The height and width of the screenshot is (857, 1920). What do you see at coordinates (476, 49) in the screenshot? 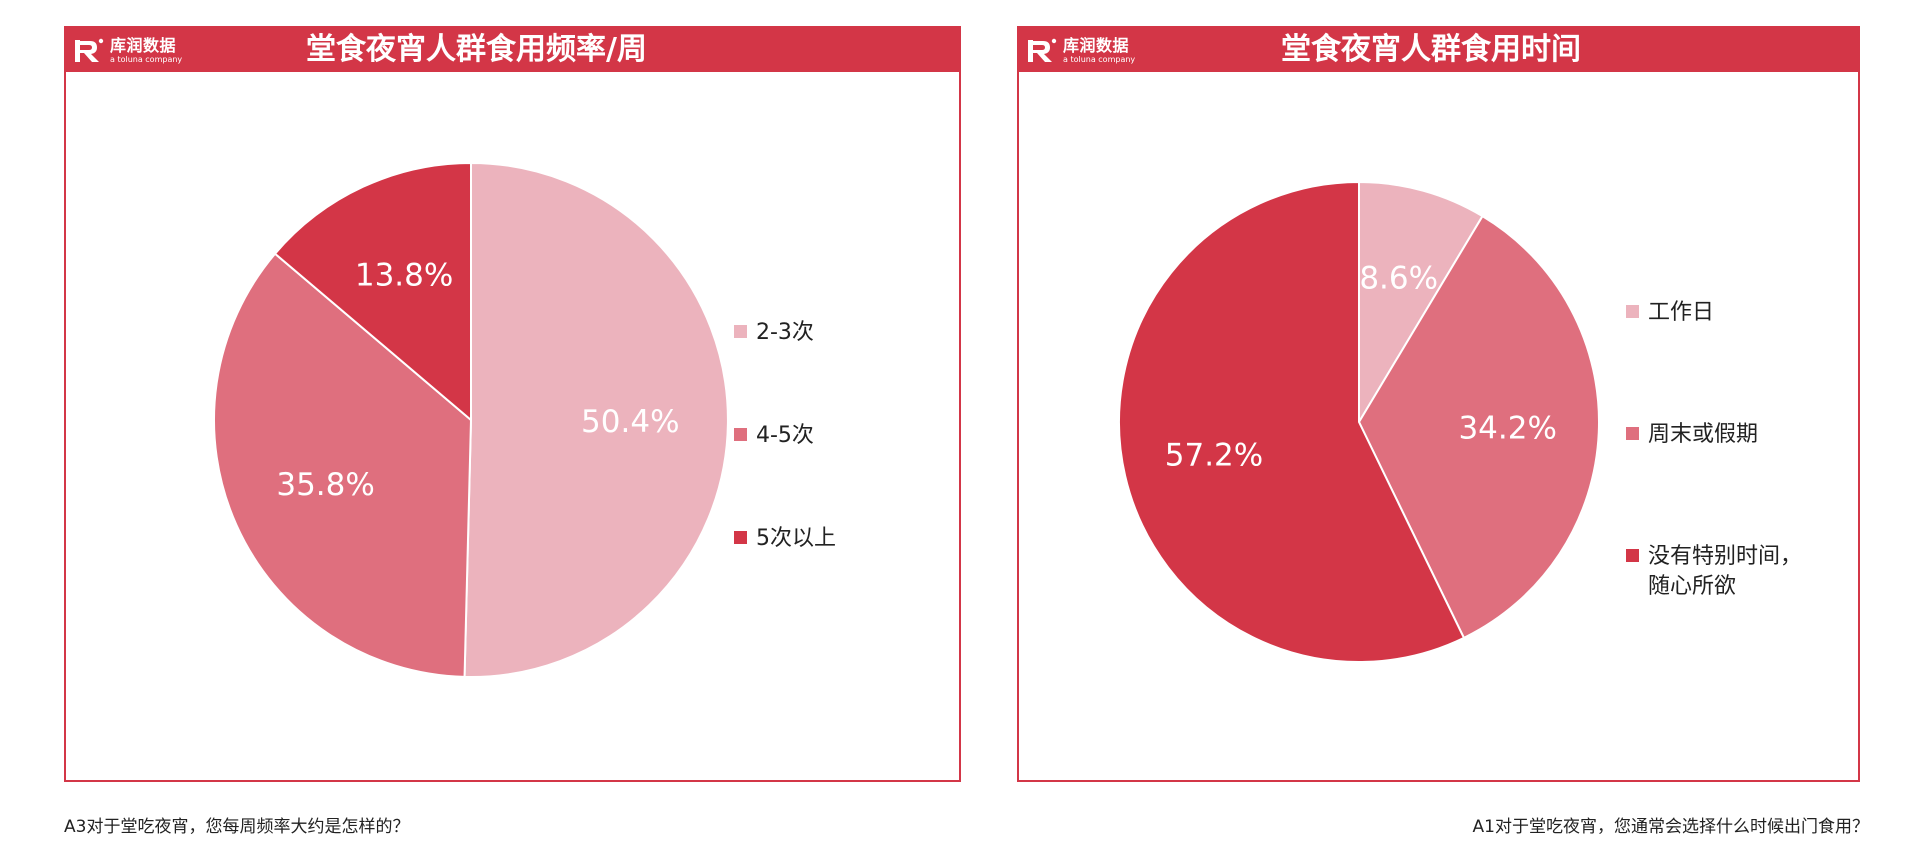
I see `chart-title: 堂食夜宵人群食用频率/周` at bounding box center [476, 49].